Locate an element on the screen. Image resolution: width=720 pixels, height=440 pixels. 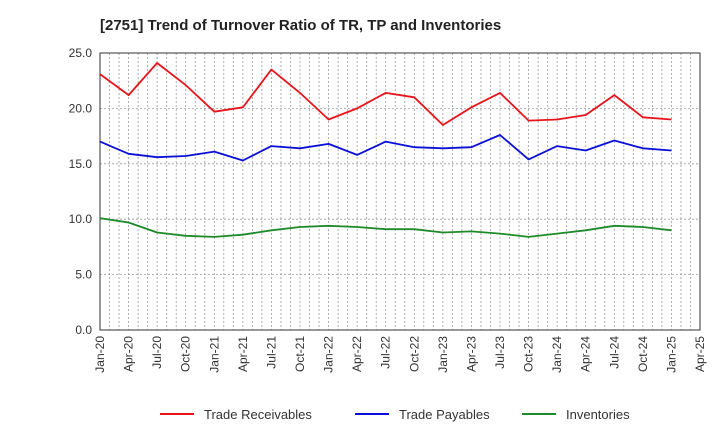
x-tick-label: Oct-24 is located at coordinates (643, 354).